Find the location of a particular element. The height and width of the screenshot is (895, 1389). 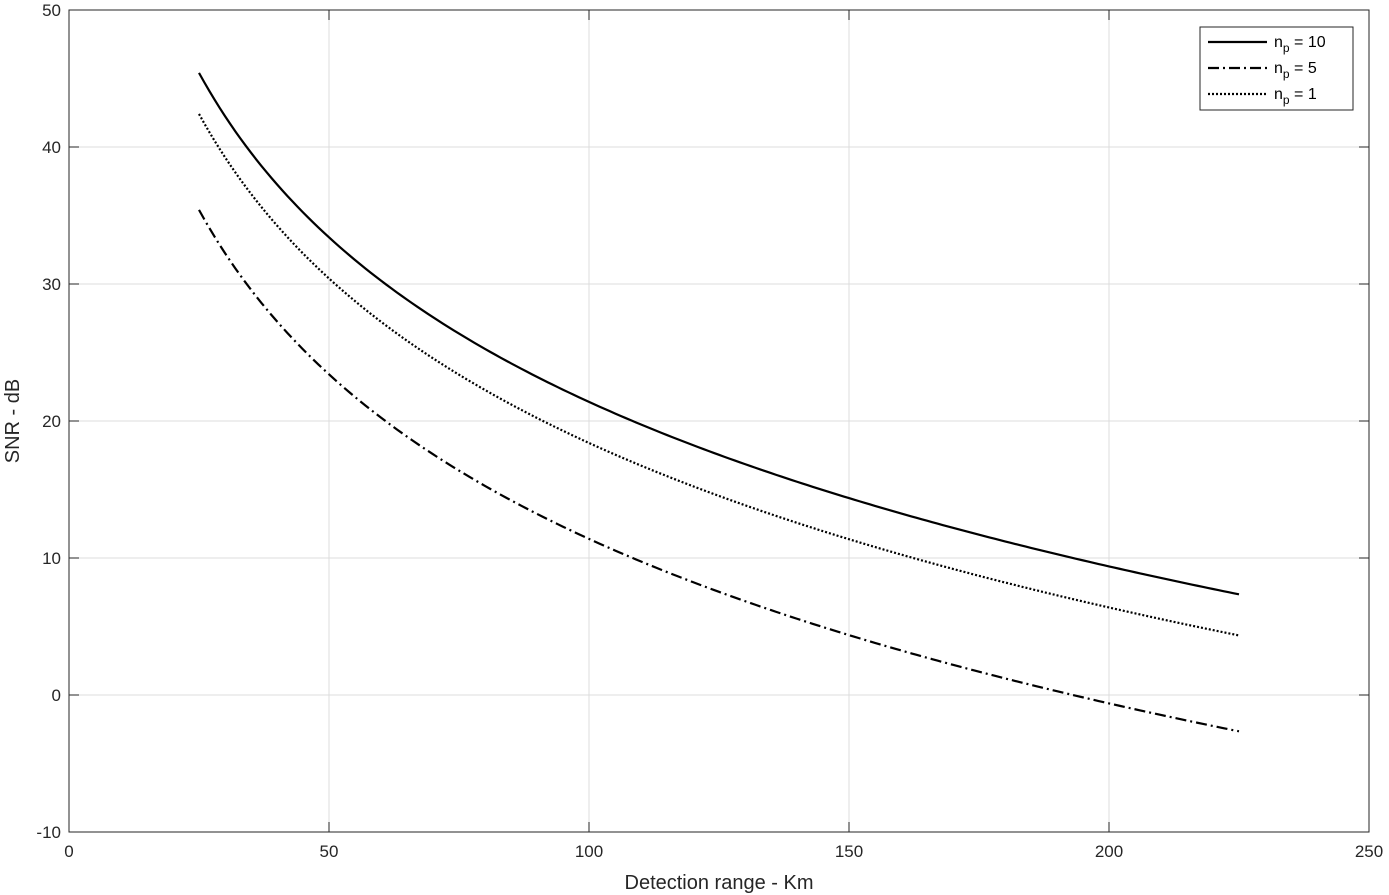

legend-entry-label: np = 10 is located at coordinates (1300, 44).